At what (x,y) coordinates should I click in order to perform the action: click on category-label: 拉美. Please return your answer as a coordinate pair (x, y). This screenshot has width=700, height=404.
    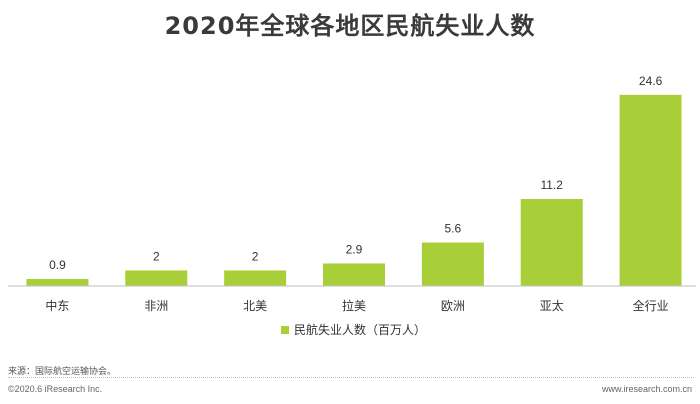
    Looking at the image, I should click on (354, 305).